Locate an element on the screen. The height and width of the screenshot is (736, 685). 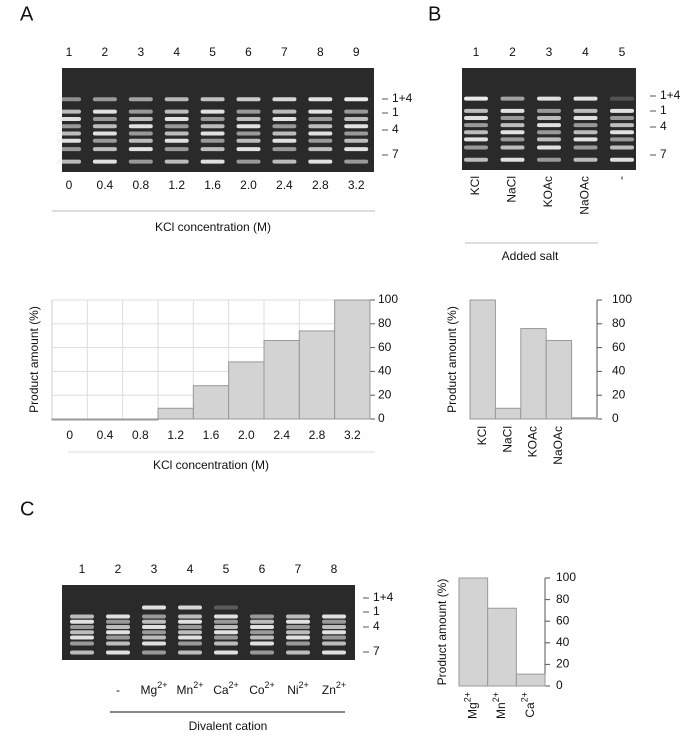
condition-label: 2.4 is located at coordinates (284, 185).